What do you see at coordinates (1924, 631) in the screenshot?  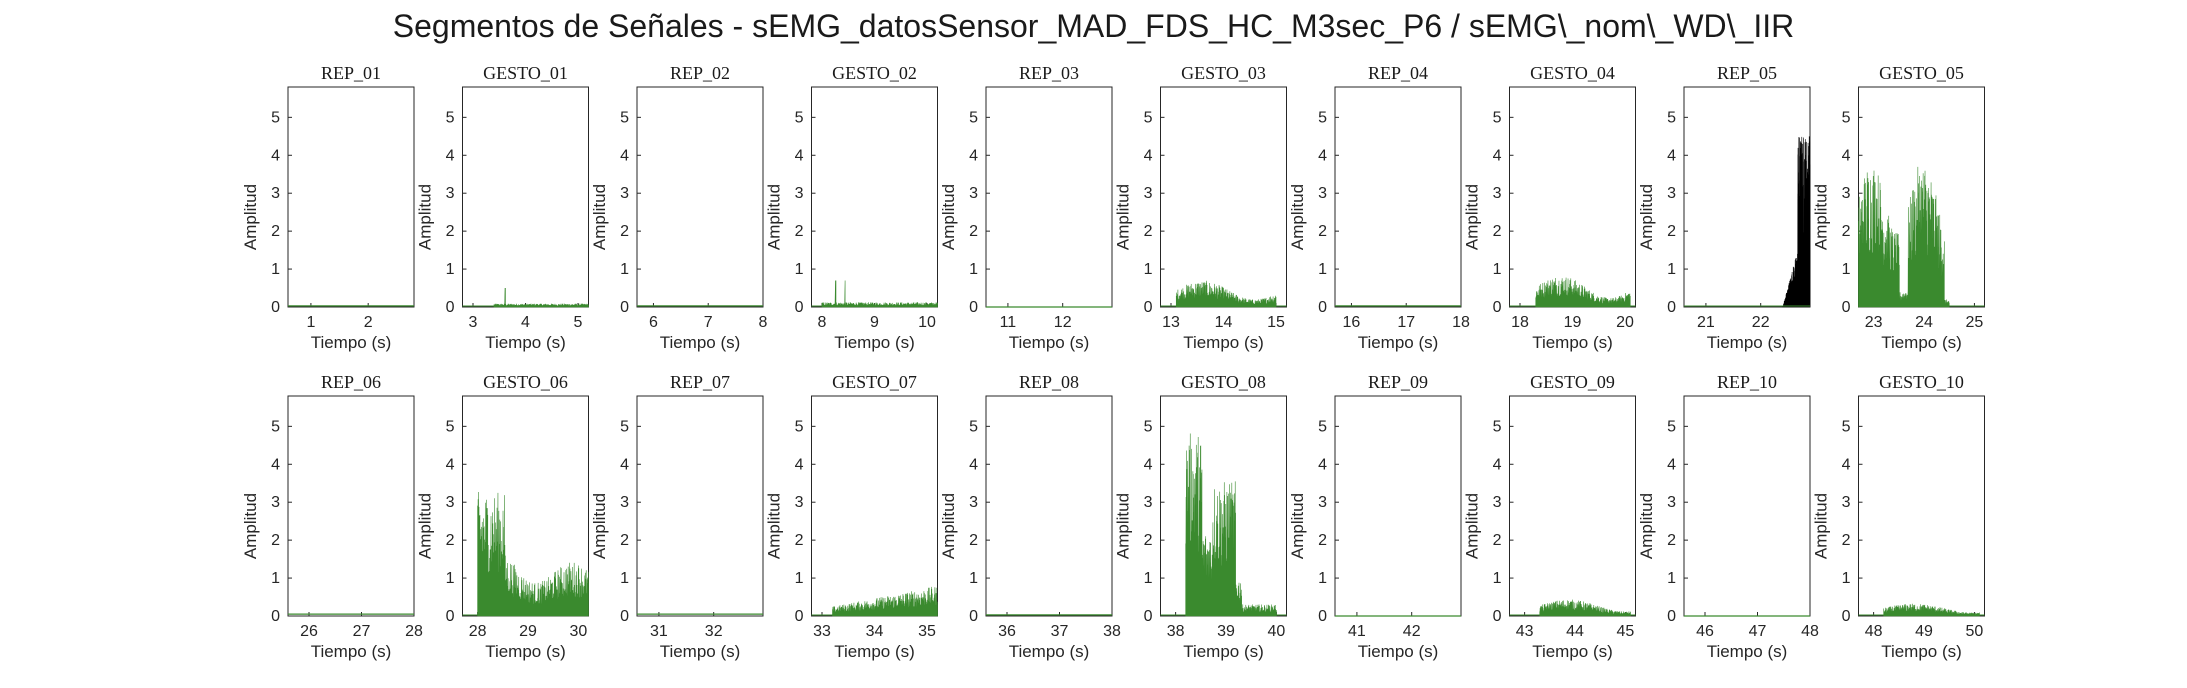 I see `x-tick-label: 49` at bounding box center [1924, 631].